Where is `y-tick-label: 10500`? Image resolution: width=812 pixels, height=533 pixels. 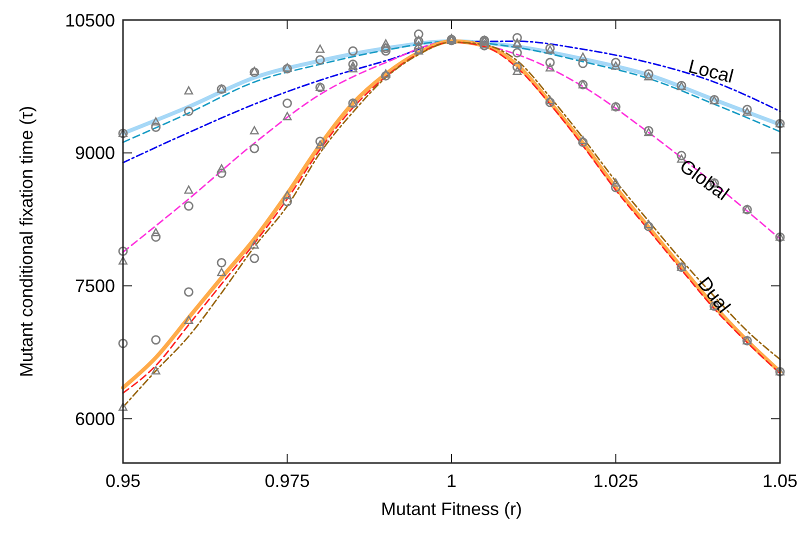
y-tick-label: 10500 is located at coordinates (89, 20).